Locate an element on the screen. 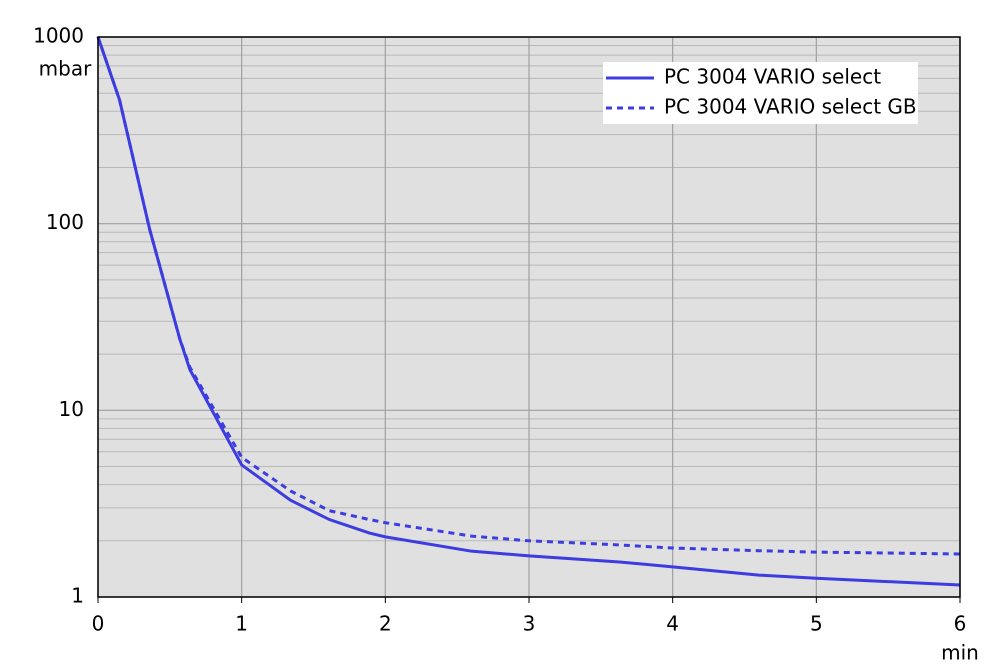 Image resolution: width=1000 pixels, height=672 pixels. y-tick-label: 1000 is located at coordinates (58, 36).